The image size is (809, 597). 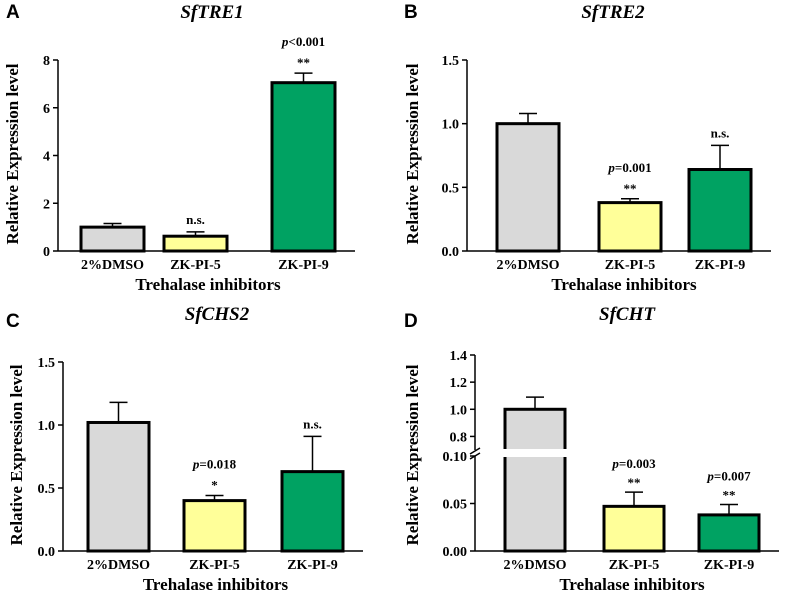 What do you see at coordinates (613, 12) in the screenshot?
I see `panel-title: SfTRE2` at bounding box center [613, 12].